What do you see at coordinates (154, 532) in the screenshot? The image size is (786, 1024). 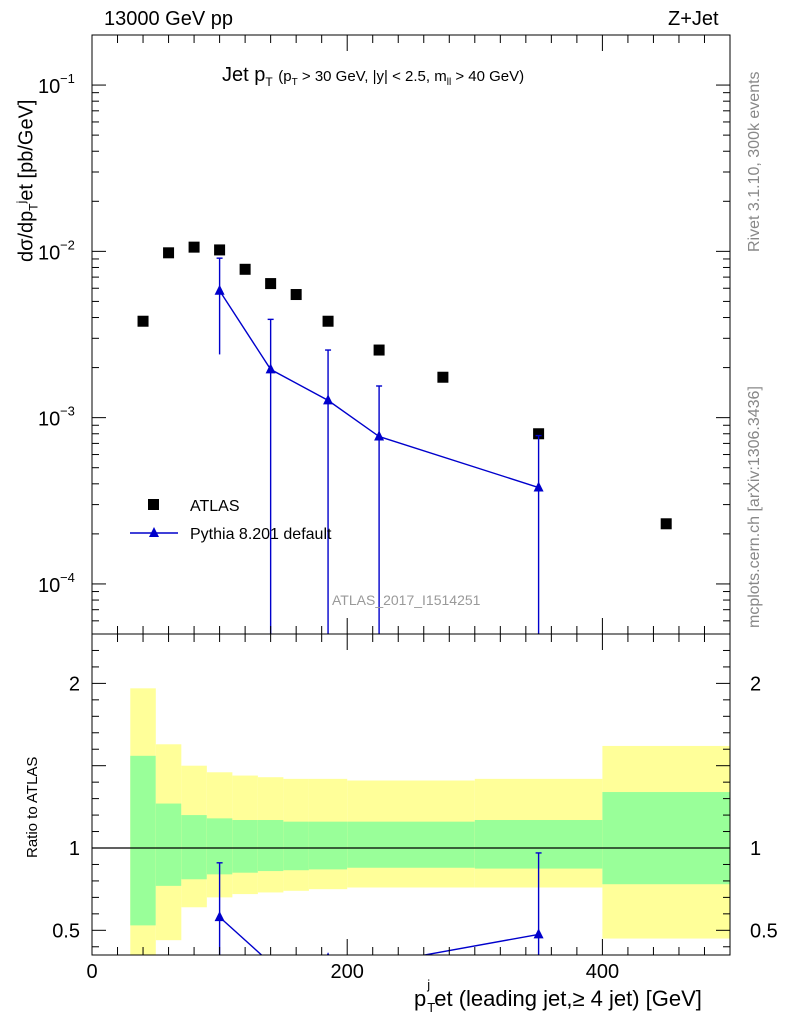 I see `legend-pythia-marker` at bounding box center [154, 532].